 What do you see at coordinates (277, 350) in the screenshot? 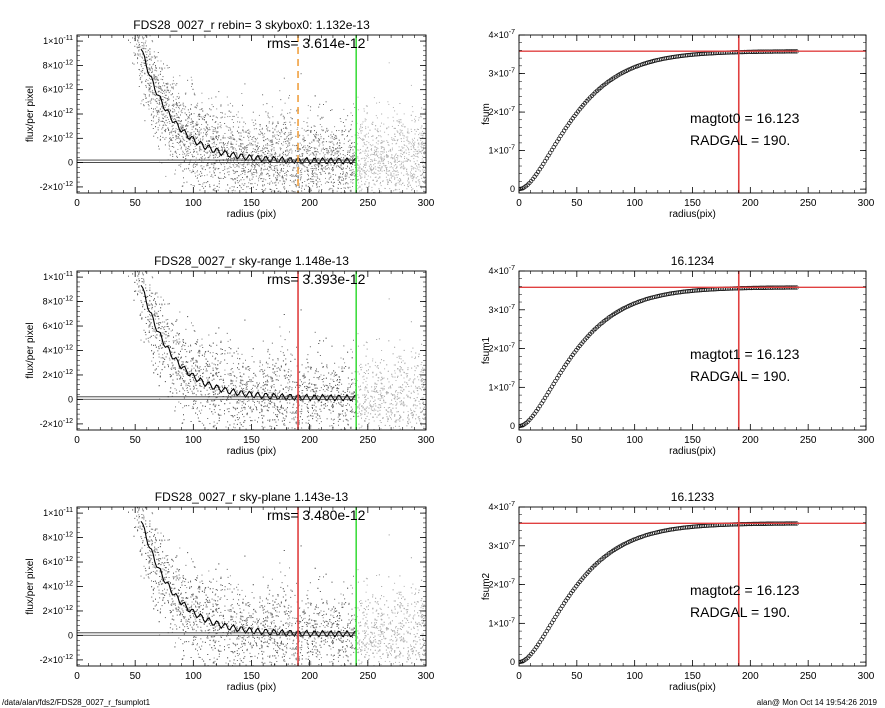
I see `scatter-points` at bounding box center [277, 350].